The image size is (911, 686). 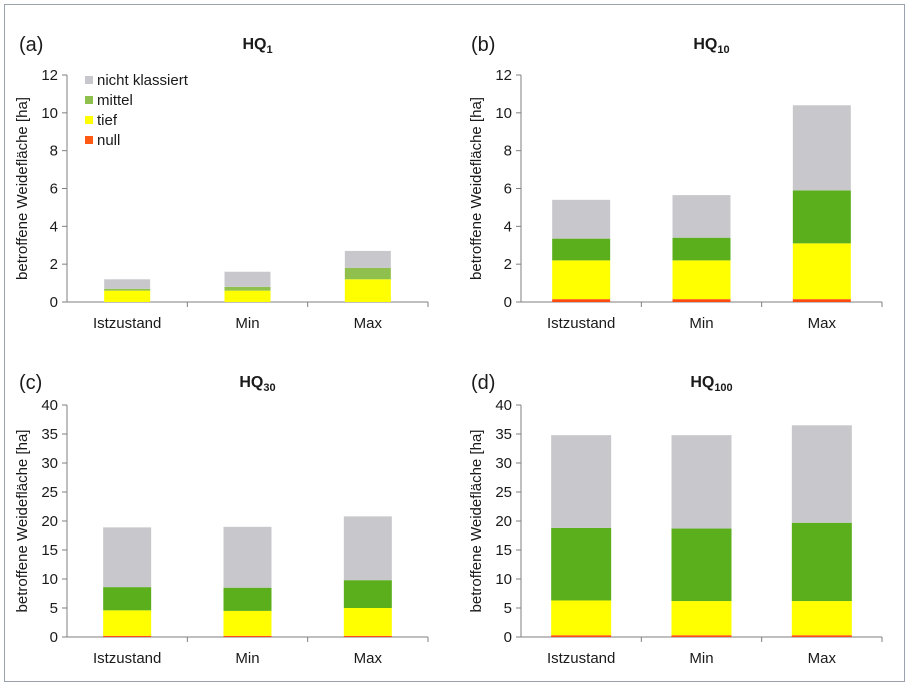 What do you see at coordinates (115, 100) in the screenshot?
I see `legend-label-mittel: mittel` at bounding box center [115, 100].